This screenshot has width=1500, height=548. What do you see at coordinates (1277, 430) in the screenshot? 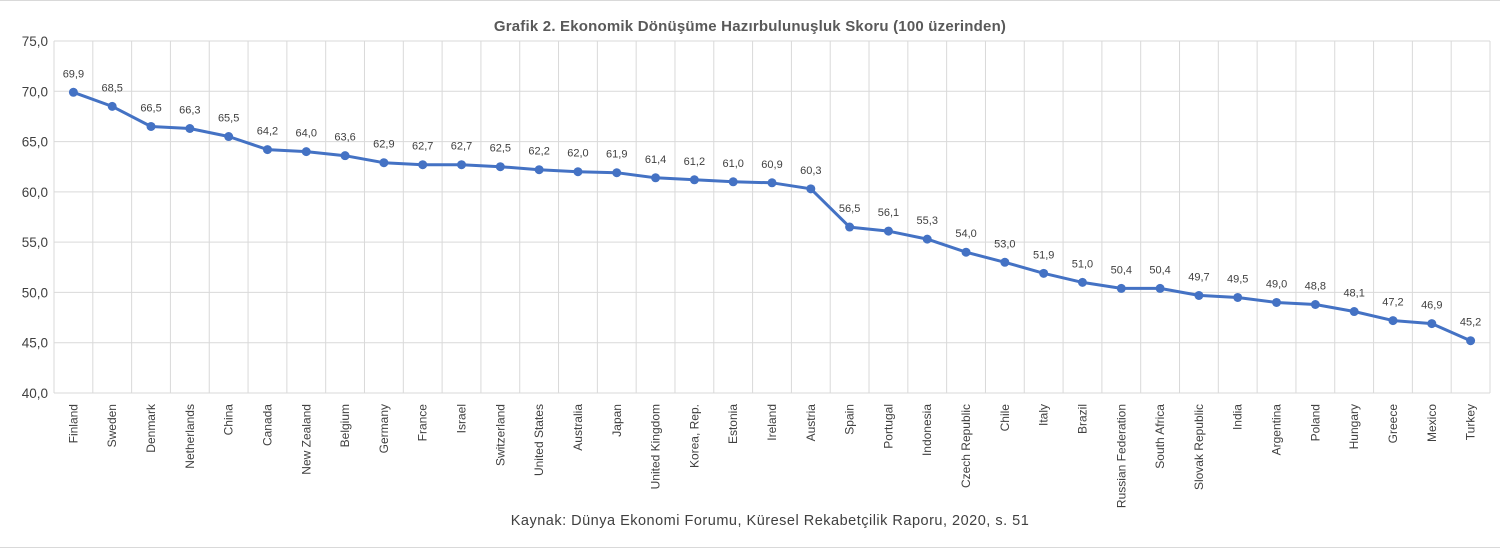
I see `x-tick-label: Argentina` at bounding box center [1277, 430].